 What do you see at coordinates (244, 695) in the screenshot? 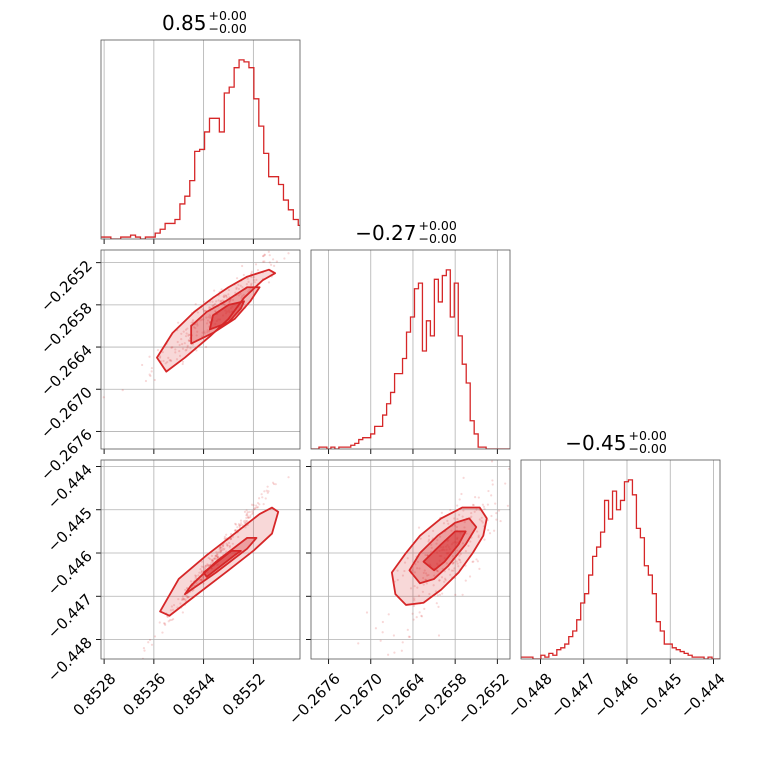
I see `x-tick-label: 0.8552` at bounding box center [244, 695].